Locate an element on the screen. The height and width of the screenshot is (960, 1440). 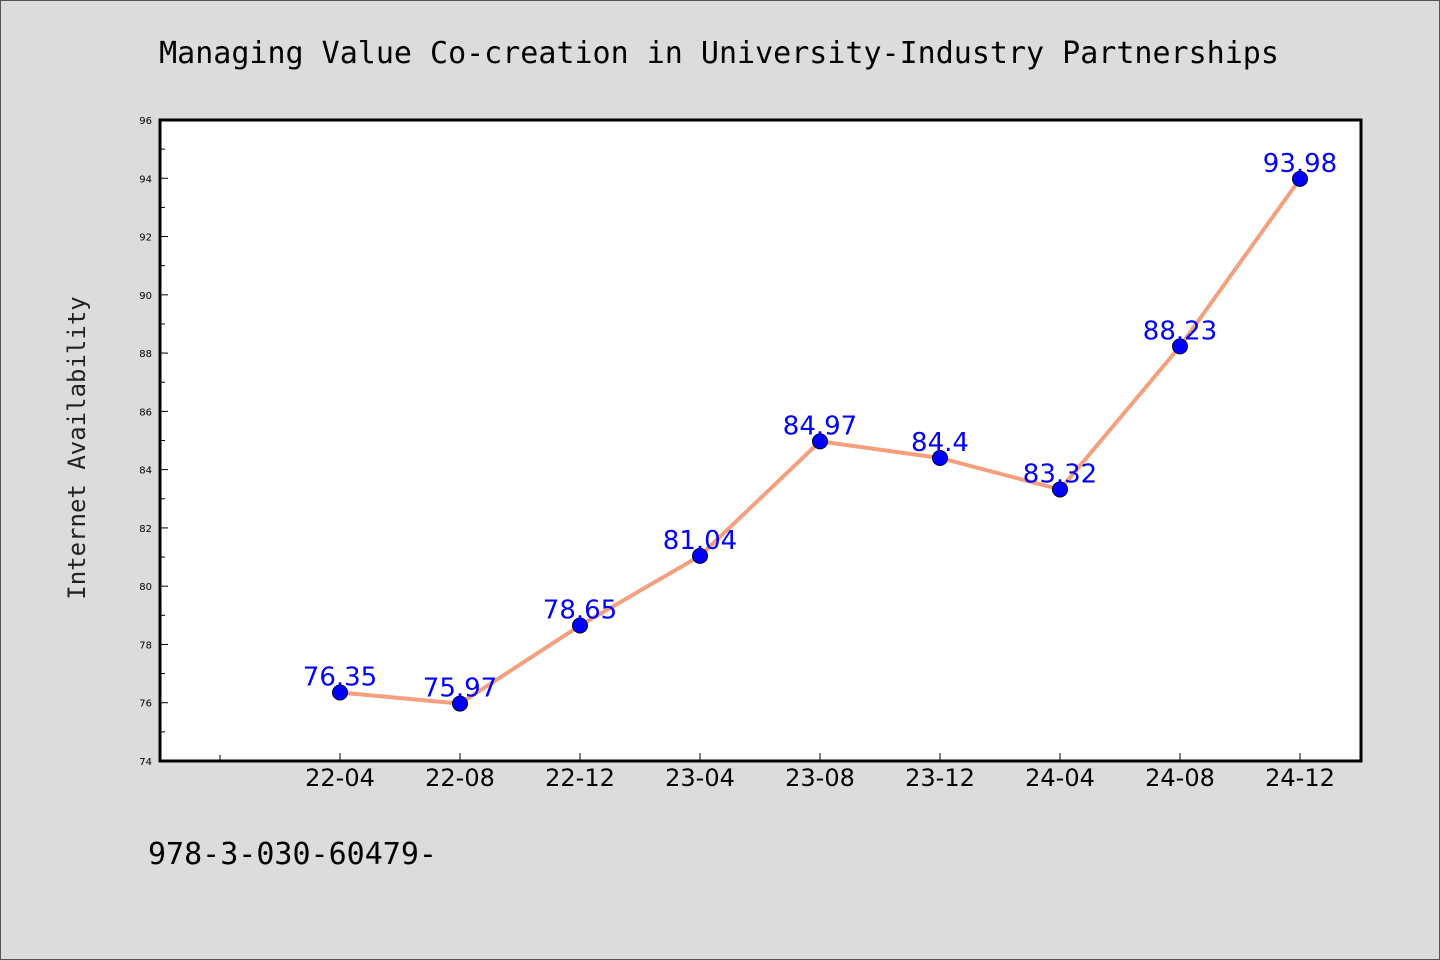
y-tick-label: 82 is located at coordinates (145, 529).